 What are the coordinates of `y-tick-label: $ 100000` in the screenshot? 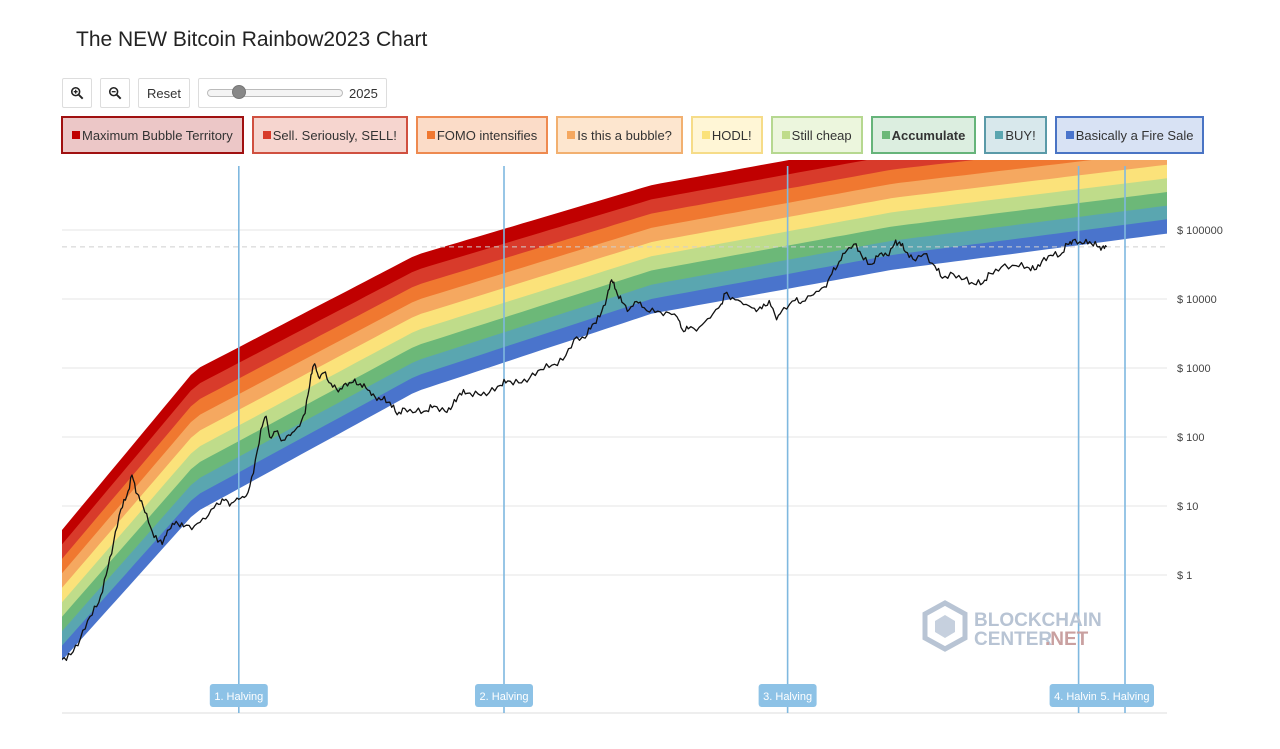 It's located at (1200, 231).